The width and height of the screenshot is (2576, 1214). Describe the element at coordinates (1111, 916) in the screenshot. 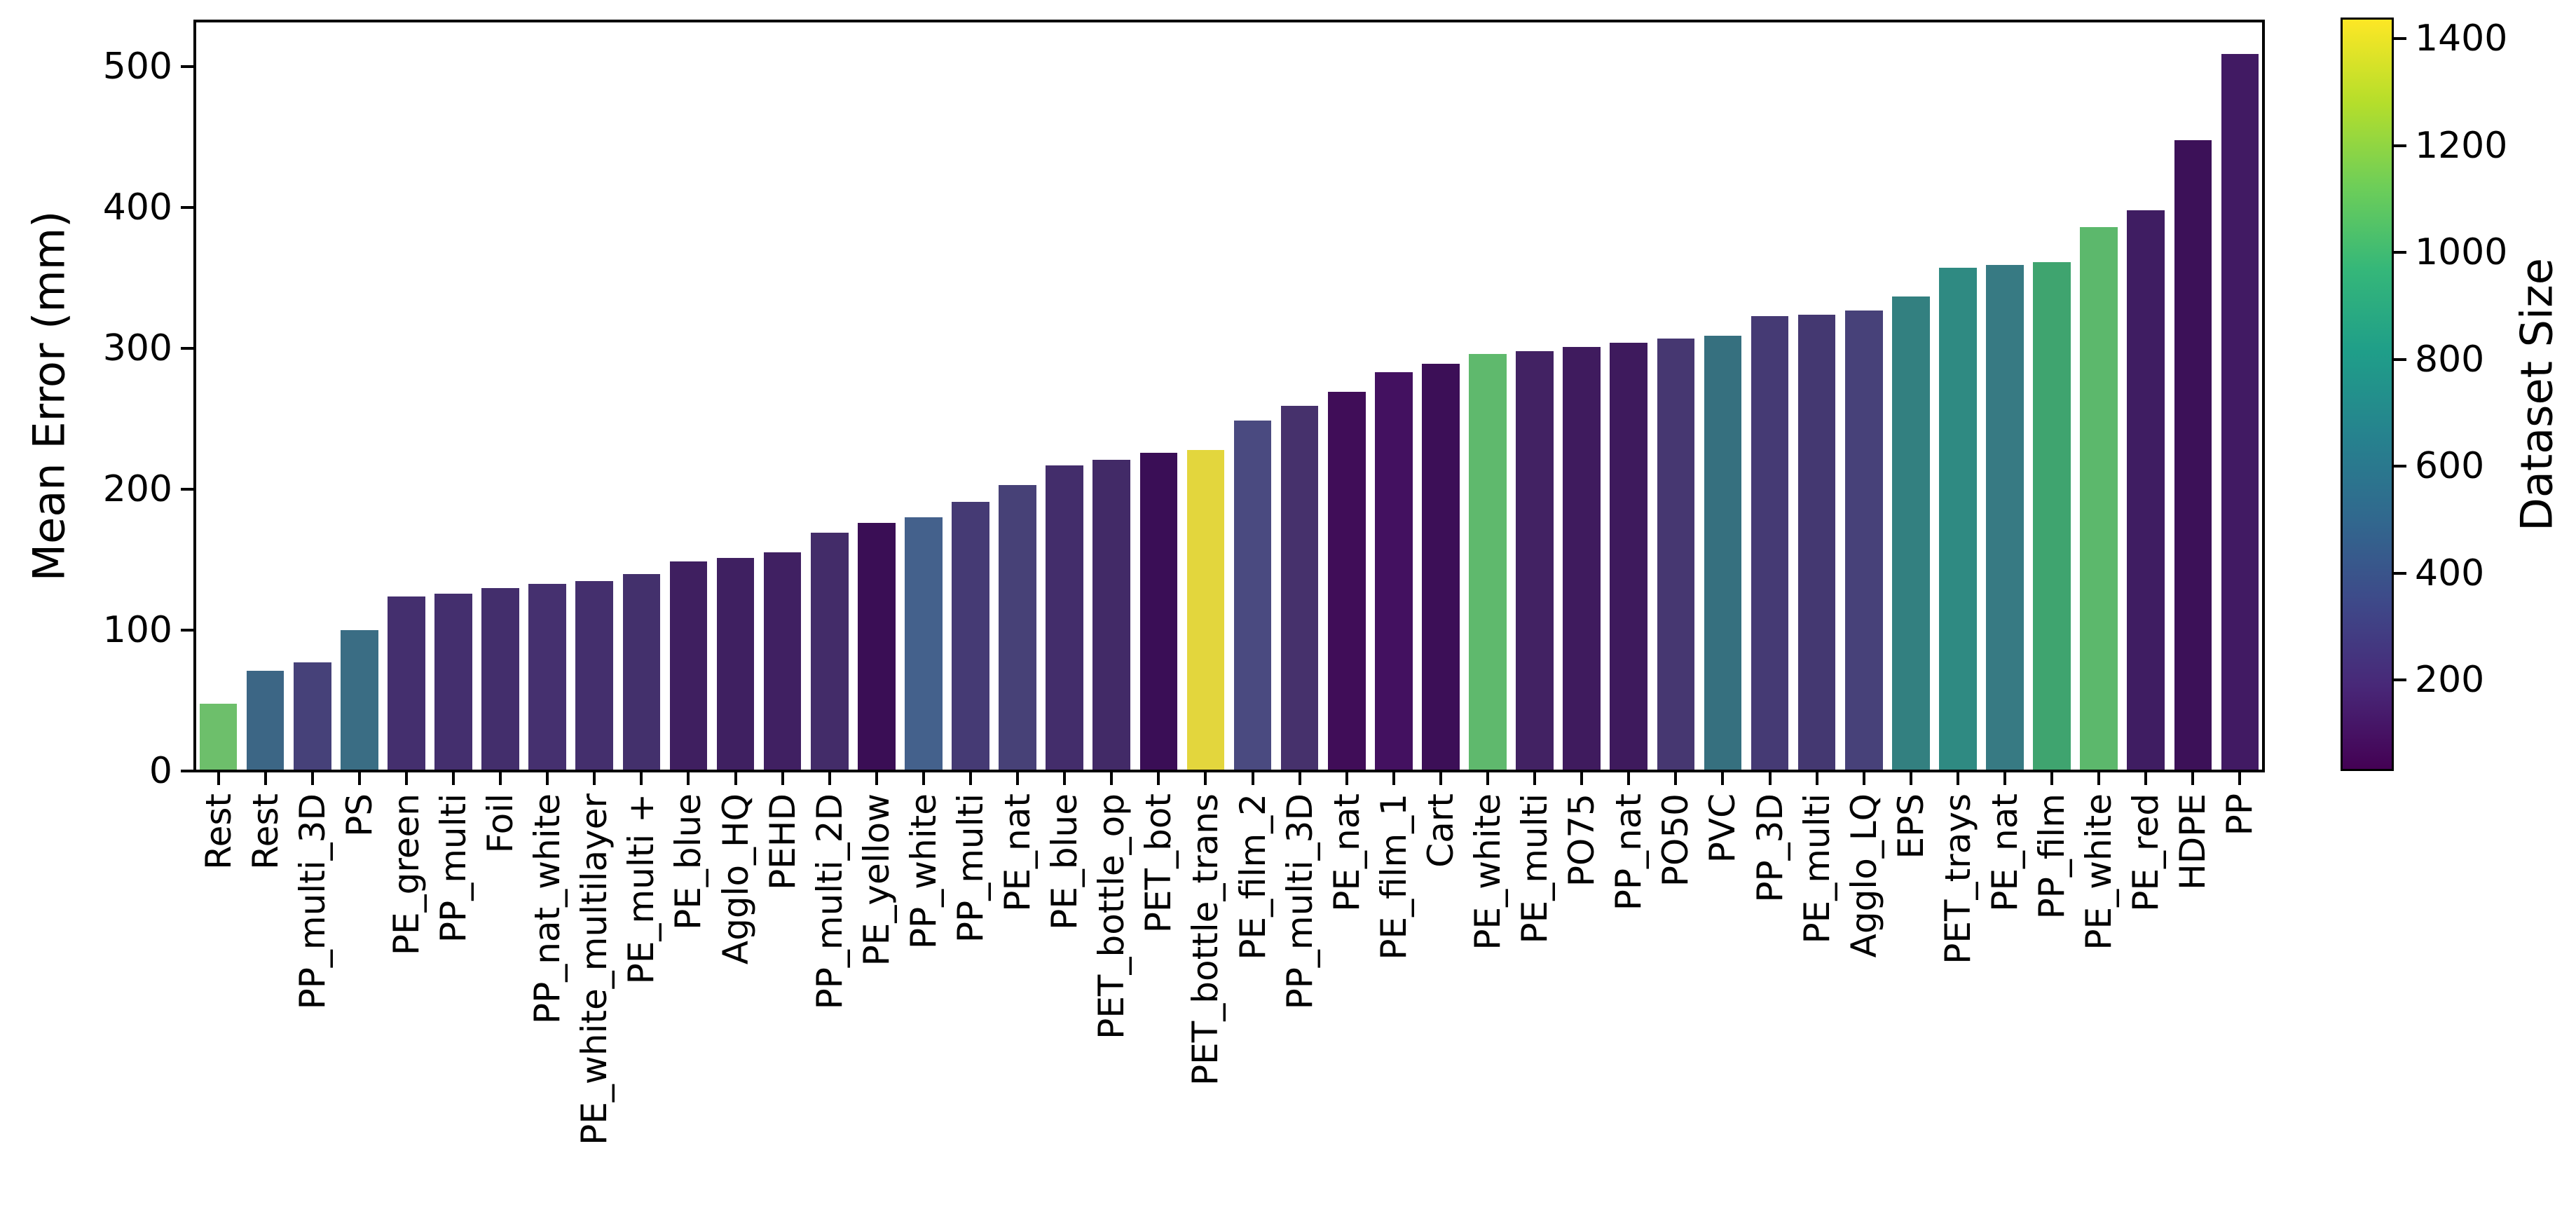

I see `x-tick-label-text: PET_bottle_op` at that location.